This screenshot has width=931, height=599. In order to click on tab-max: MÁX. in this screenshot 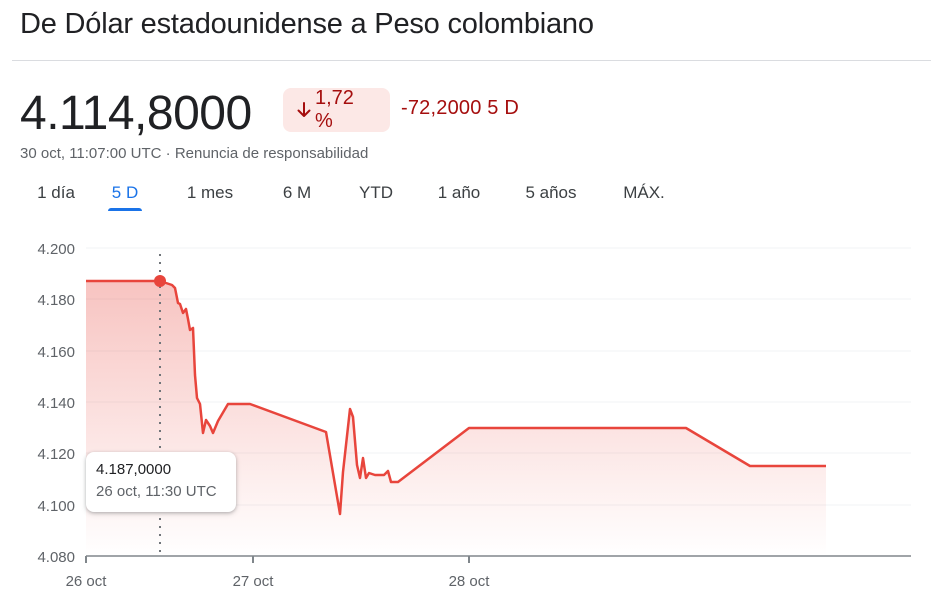, I will do `click(644, 192)`.